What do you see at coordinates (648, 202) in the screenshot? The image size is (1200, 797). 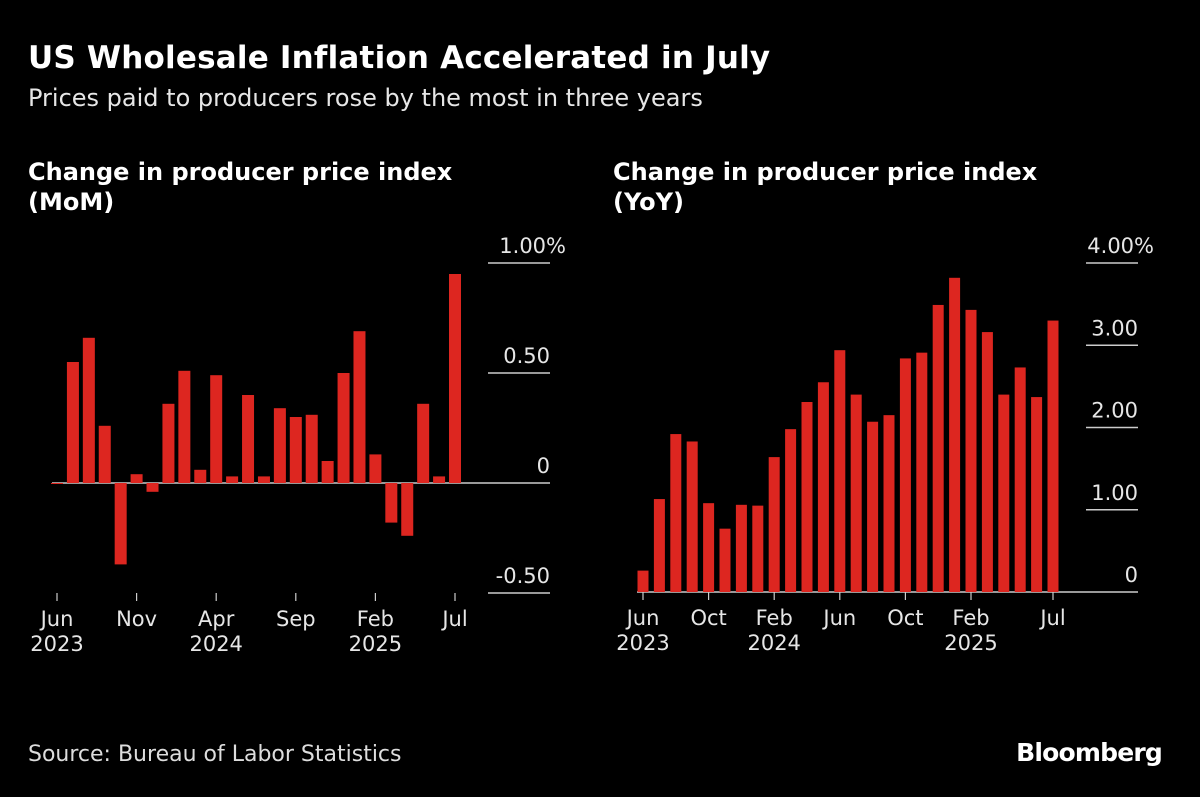 I see `right-panel-title-line2: (YoY)` at bounding box center [648, 202].